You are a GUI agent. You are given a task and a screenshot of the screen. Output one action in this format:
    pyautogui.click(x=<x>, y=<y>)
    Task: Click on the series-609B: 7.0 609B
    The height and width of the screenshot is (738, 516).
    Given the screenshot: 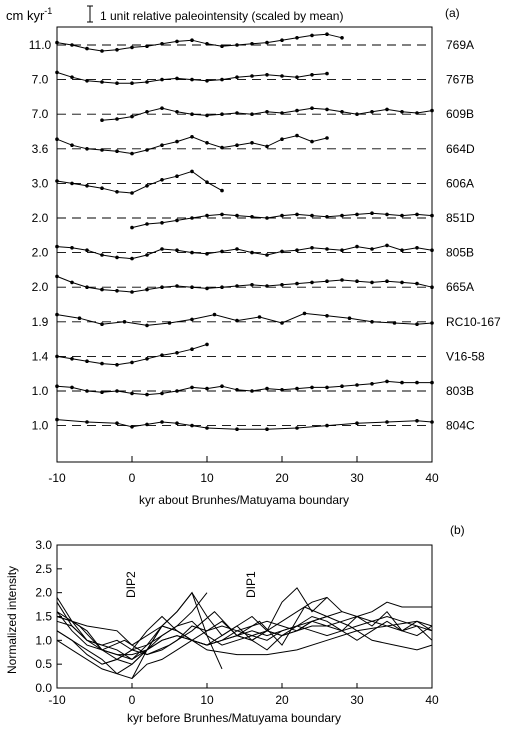 What is the action you would take?
    pyautogui.click(x=253, y=114)
    